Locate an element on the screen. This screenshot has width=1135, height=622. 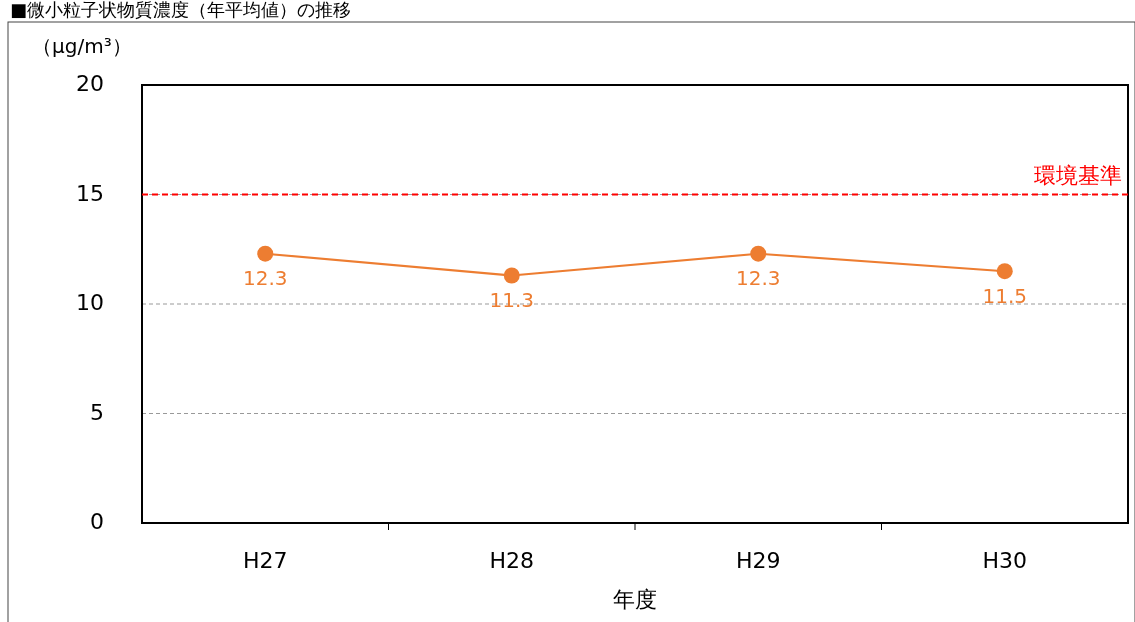
y-tick-label: 0 is located at coordinates (97, 521).